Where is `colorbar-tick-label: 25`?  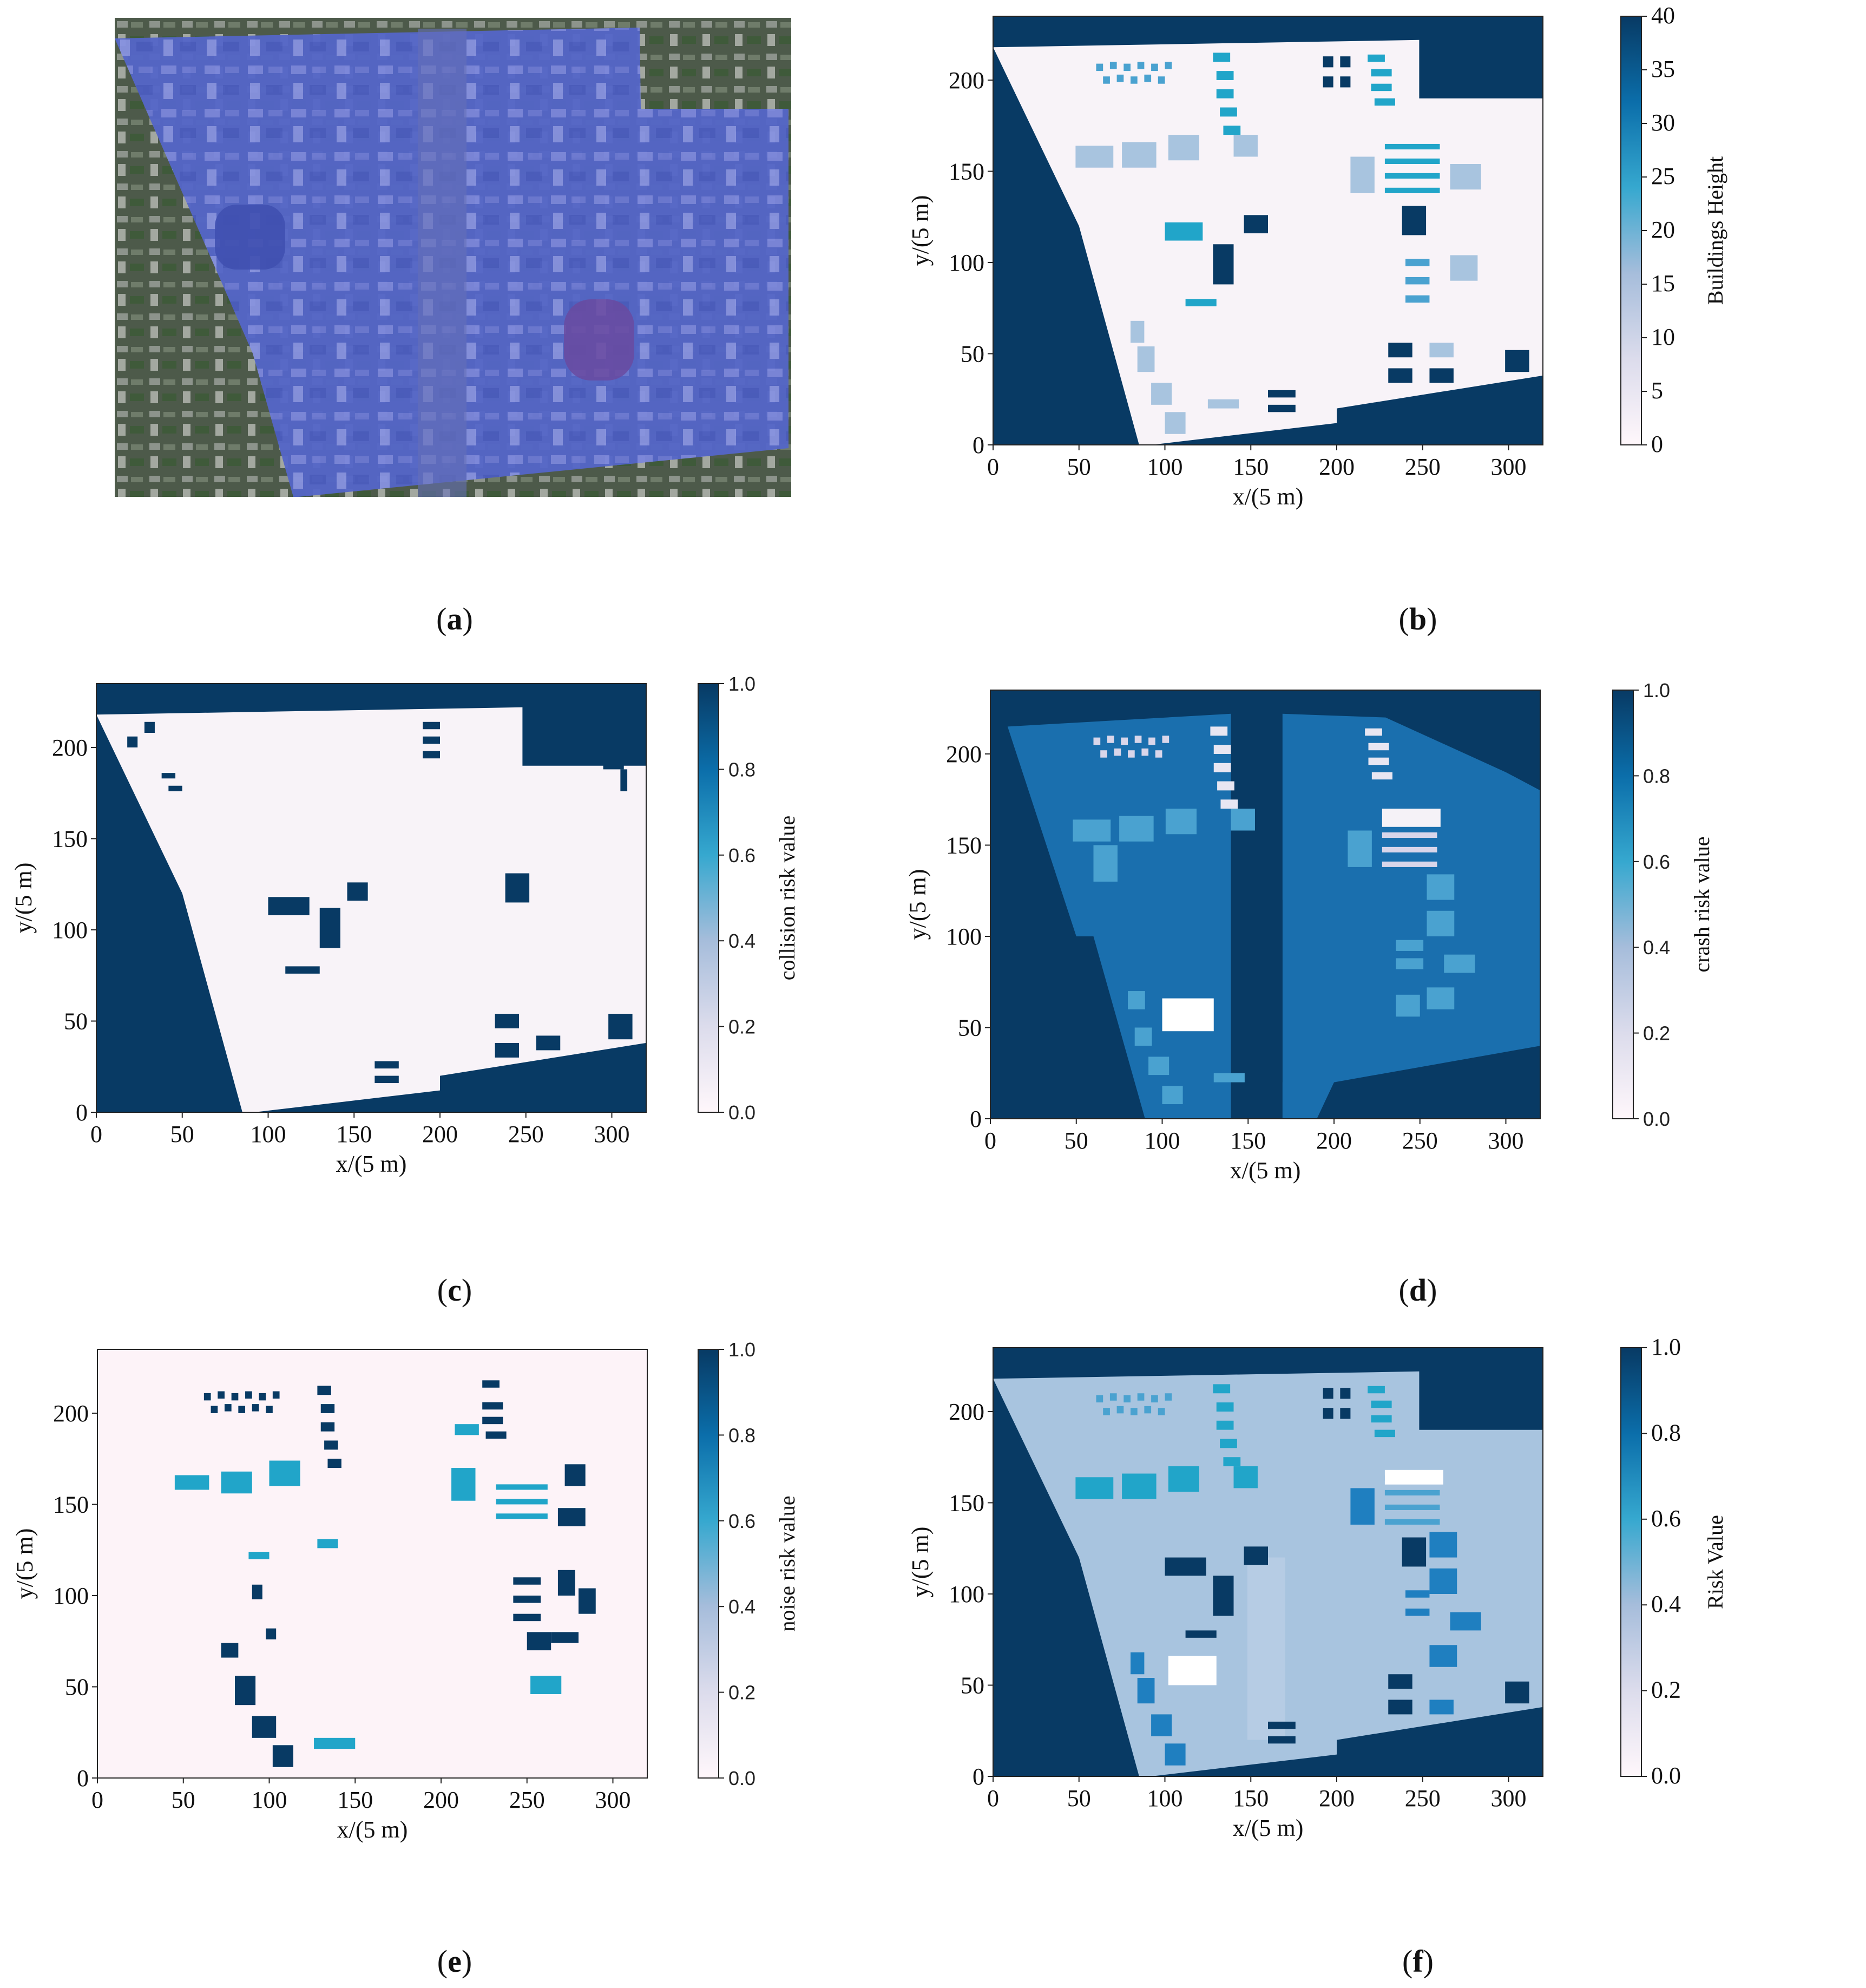
colorbar-tick-label: 25 is located at coordinates (1663, 176).